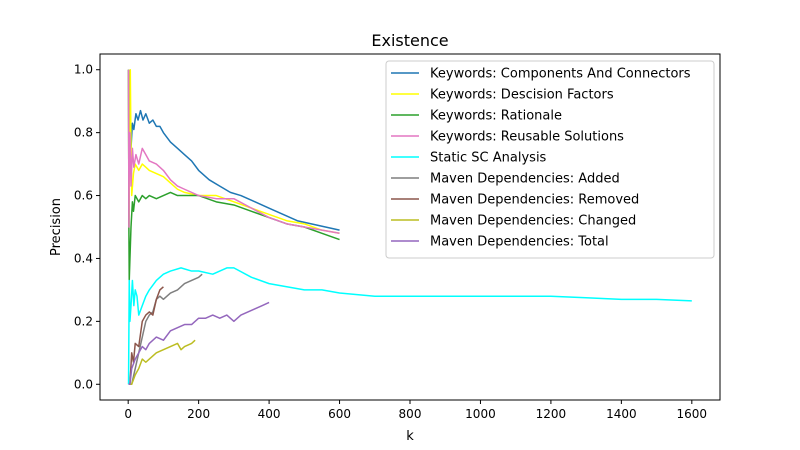  I want to click on y-tick-label-4: 0.8, so click(83, 133).